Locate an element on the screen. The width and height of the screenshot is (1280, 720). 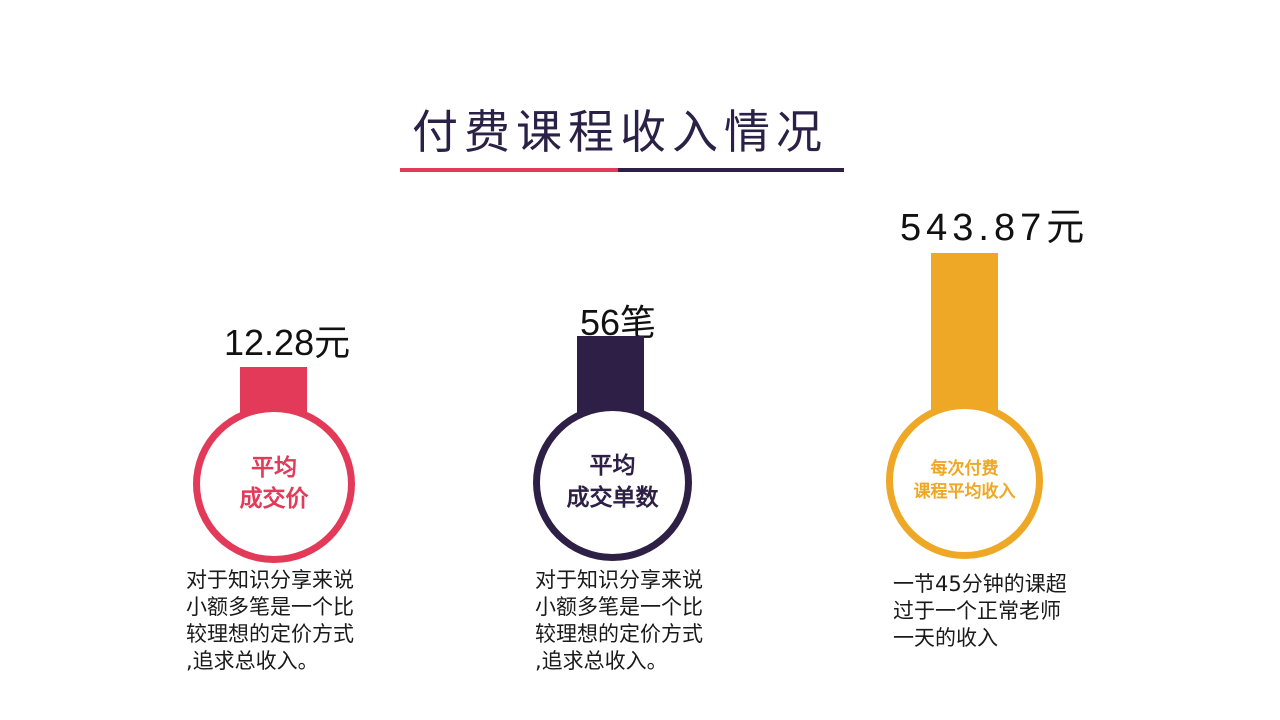
circle-average-income: 每次付费 课程平均收入 is located at coordinates (964, 480).